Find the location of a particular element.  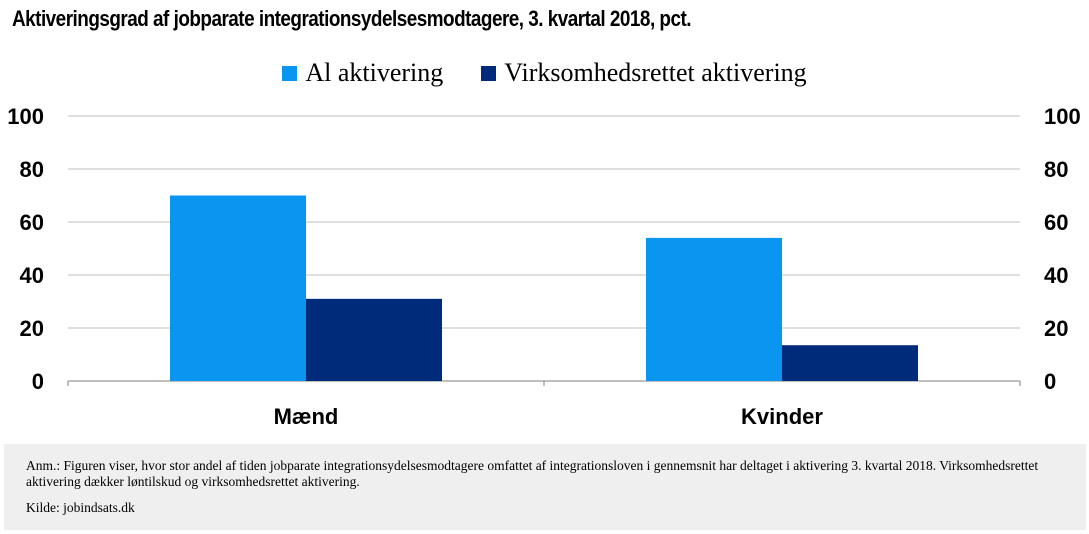

y-tick-label-right: 20 is located at coordinates (1056, 328).